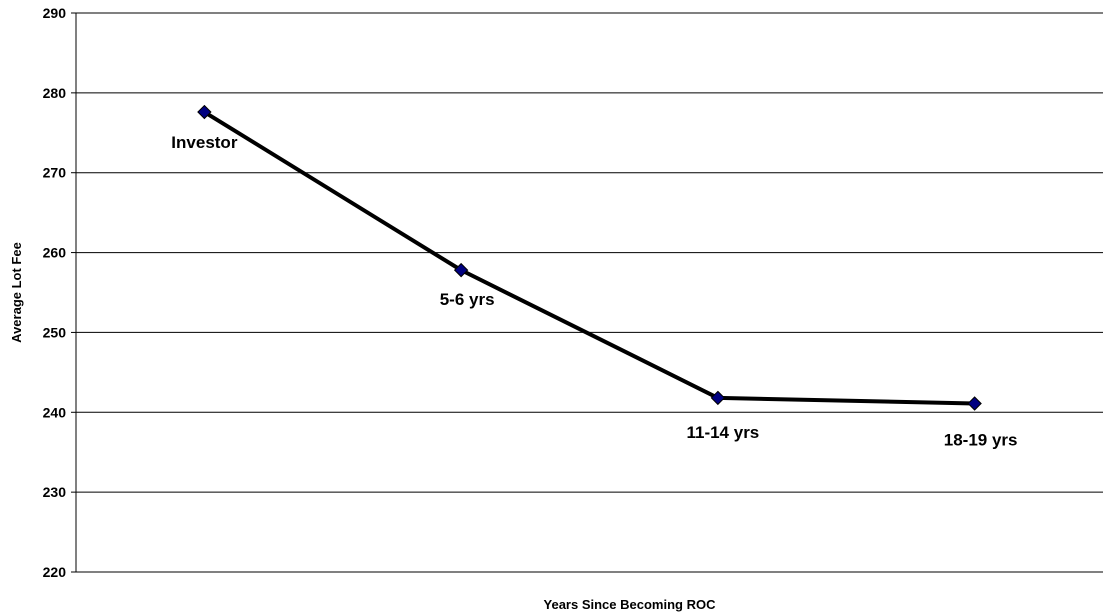 The width and height of the screenshot is (1103, 616). I want to click on y-tick-label: 270, so click(55, 173).